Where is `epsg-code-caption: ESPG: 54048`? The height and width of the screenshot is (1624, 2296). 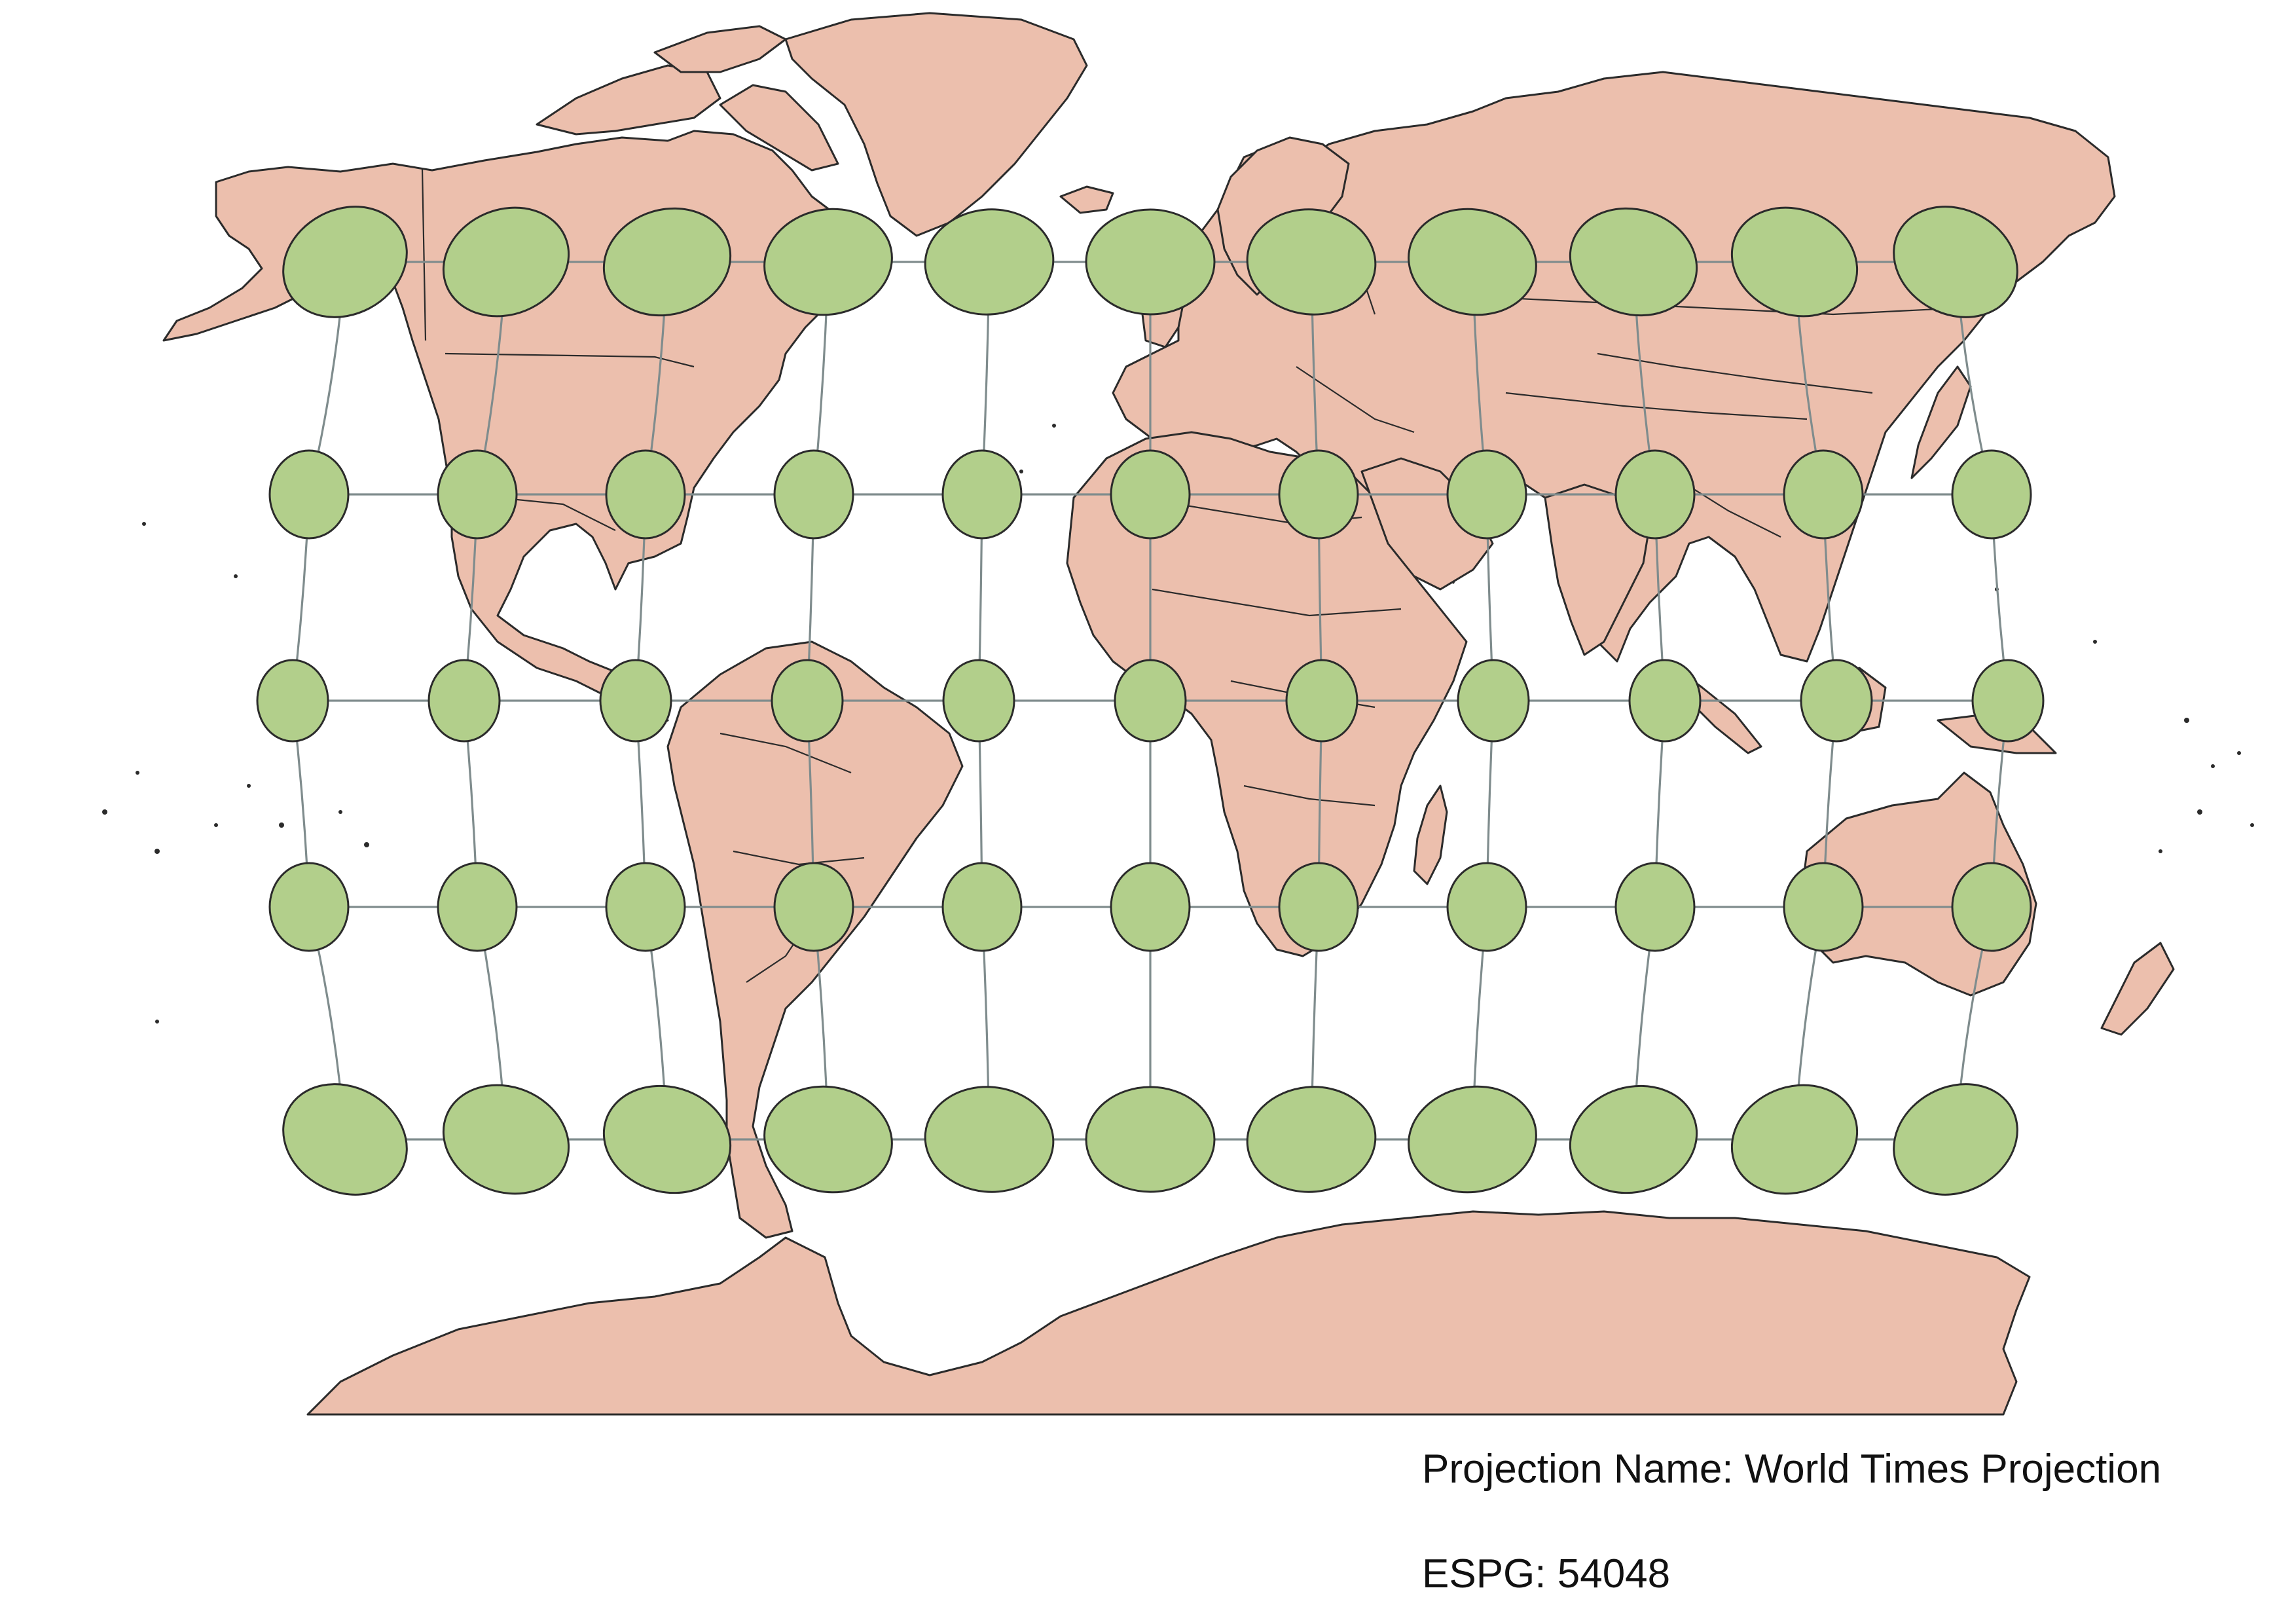
epsg-code-caption: ESPG: 54048 is located at coordinates (1546, 1573).